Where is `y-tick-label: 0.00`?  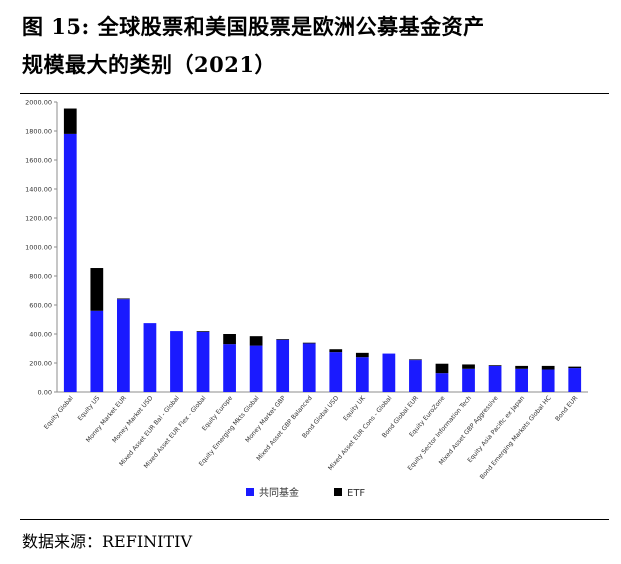
y-tick-label: 0.00 is located at coordinates (45, 393).